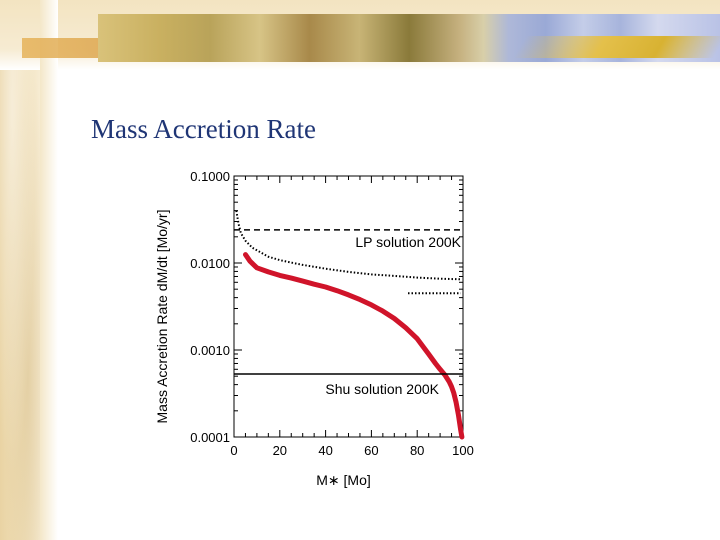  What do you see at coordinates (233, 450) in the screenshot?
I see `x-tick-label: 0` at bounding box center [233, 450].